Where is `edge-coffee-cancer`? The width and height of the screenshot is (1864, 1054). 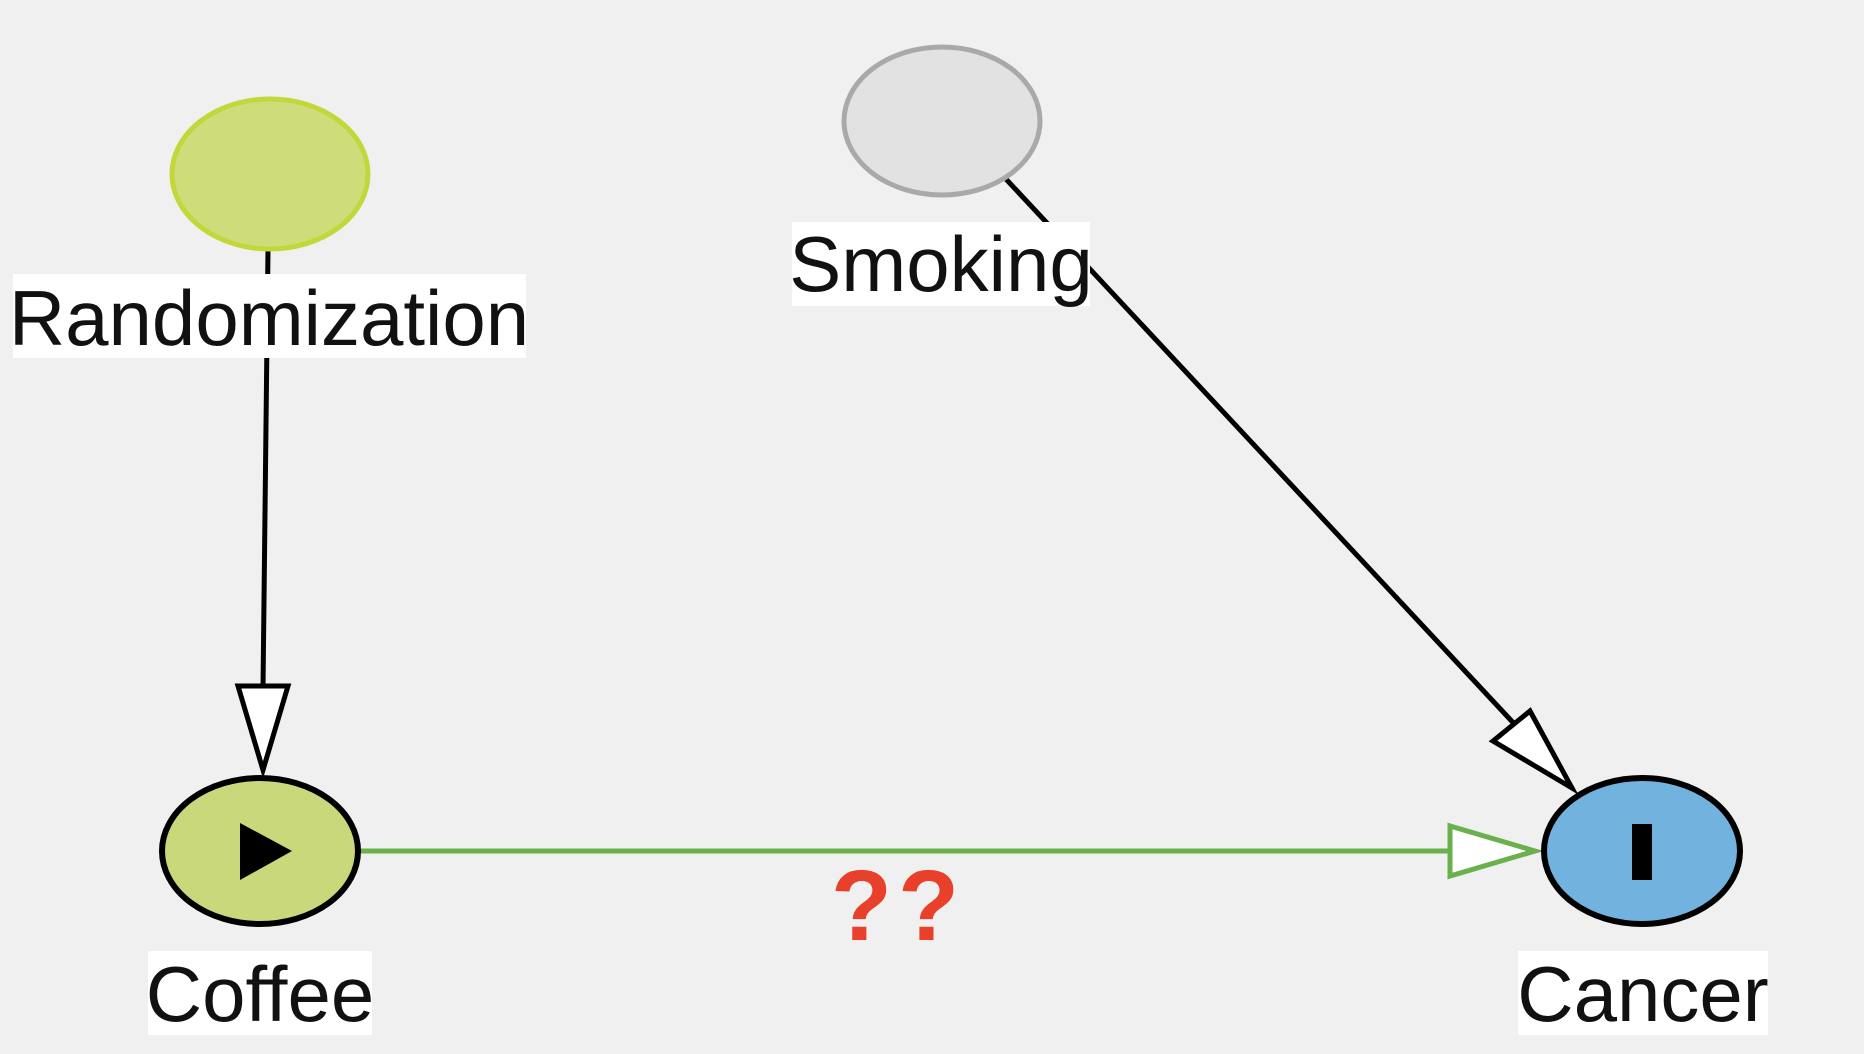
edge-coffee-cancer is located at coordinates (952, 851).